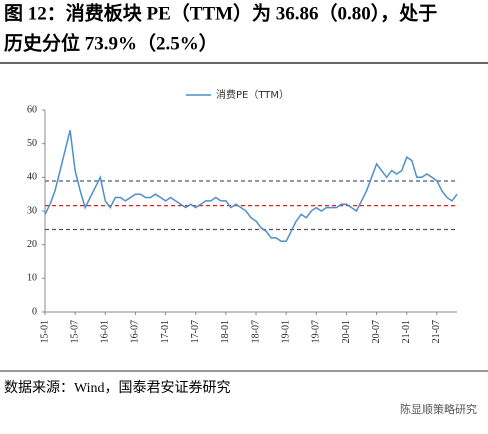 The height and width of the screenshot is (434, 488). What do you see at coordinates (406, 331) in the screenshot?
I see `x-tick-label: 21-01` at bounding box center [406, 331].